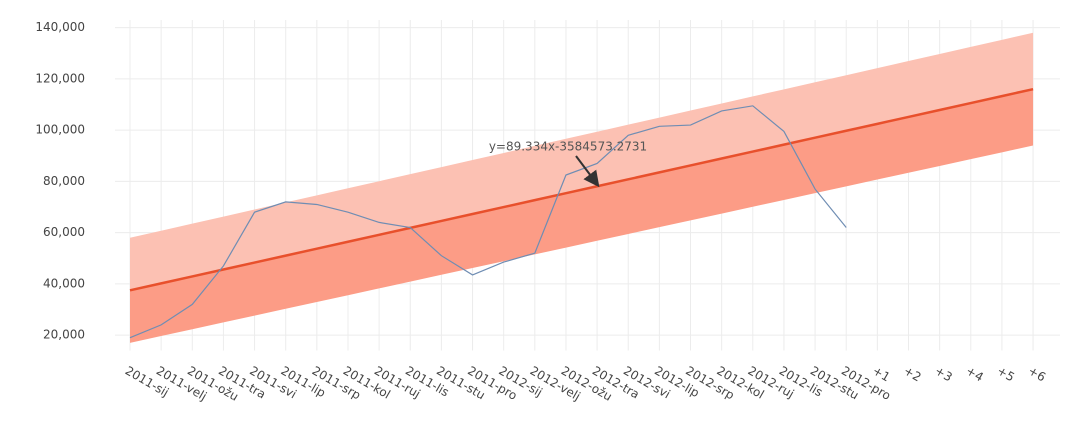 This screenshot has width=1072, height=433. Describe the element at coordinates (943, 374) in the screenshot. I see `x-tick-label: +3` at that location.